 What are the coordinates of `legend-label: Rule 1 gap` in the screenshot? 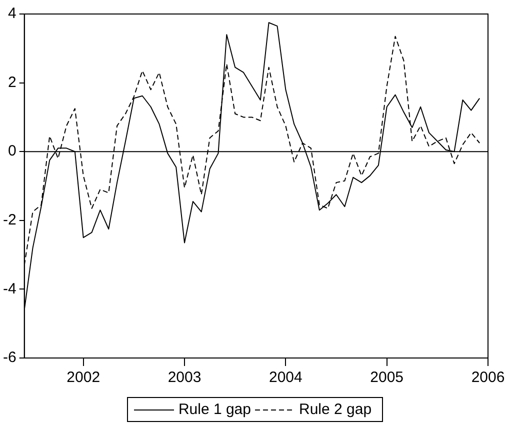 It's located at (214, 409).